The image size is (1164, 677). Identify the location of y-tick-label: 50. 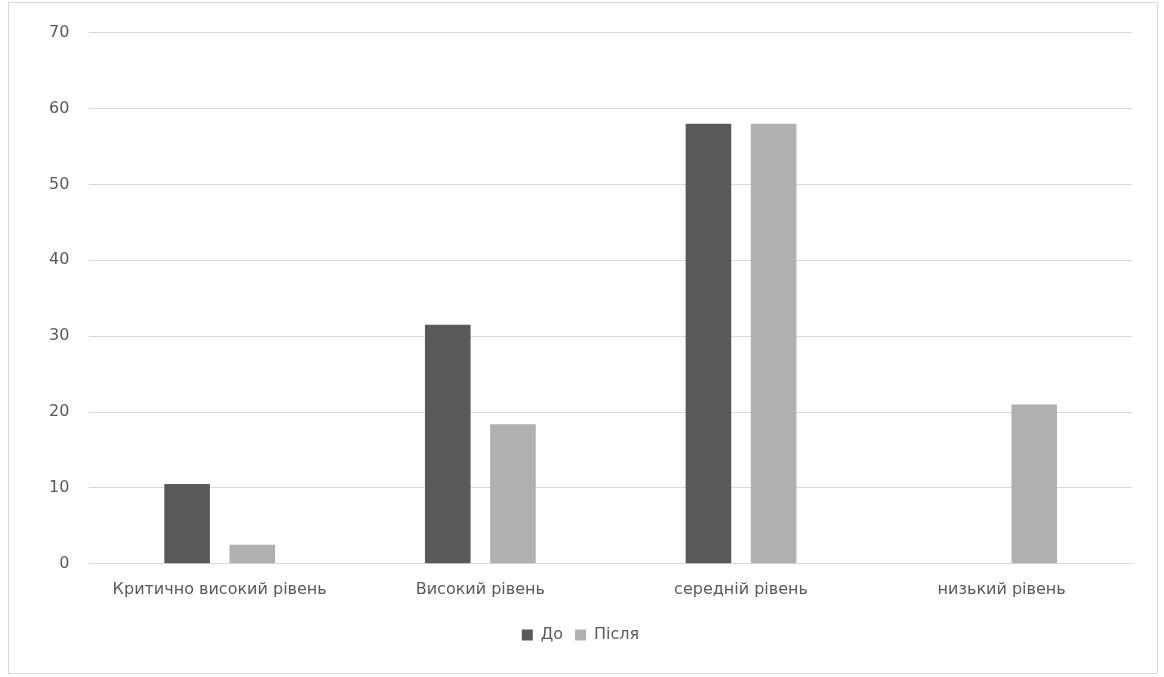
(59, 183).